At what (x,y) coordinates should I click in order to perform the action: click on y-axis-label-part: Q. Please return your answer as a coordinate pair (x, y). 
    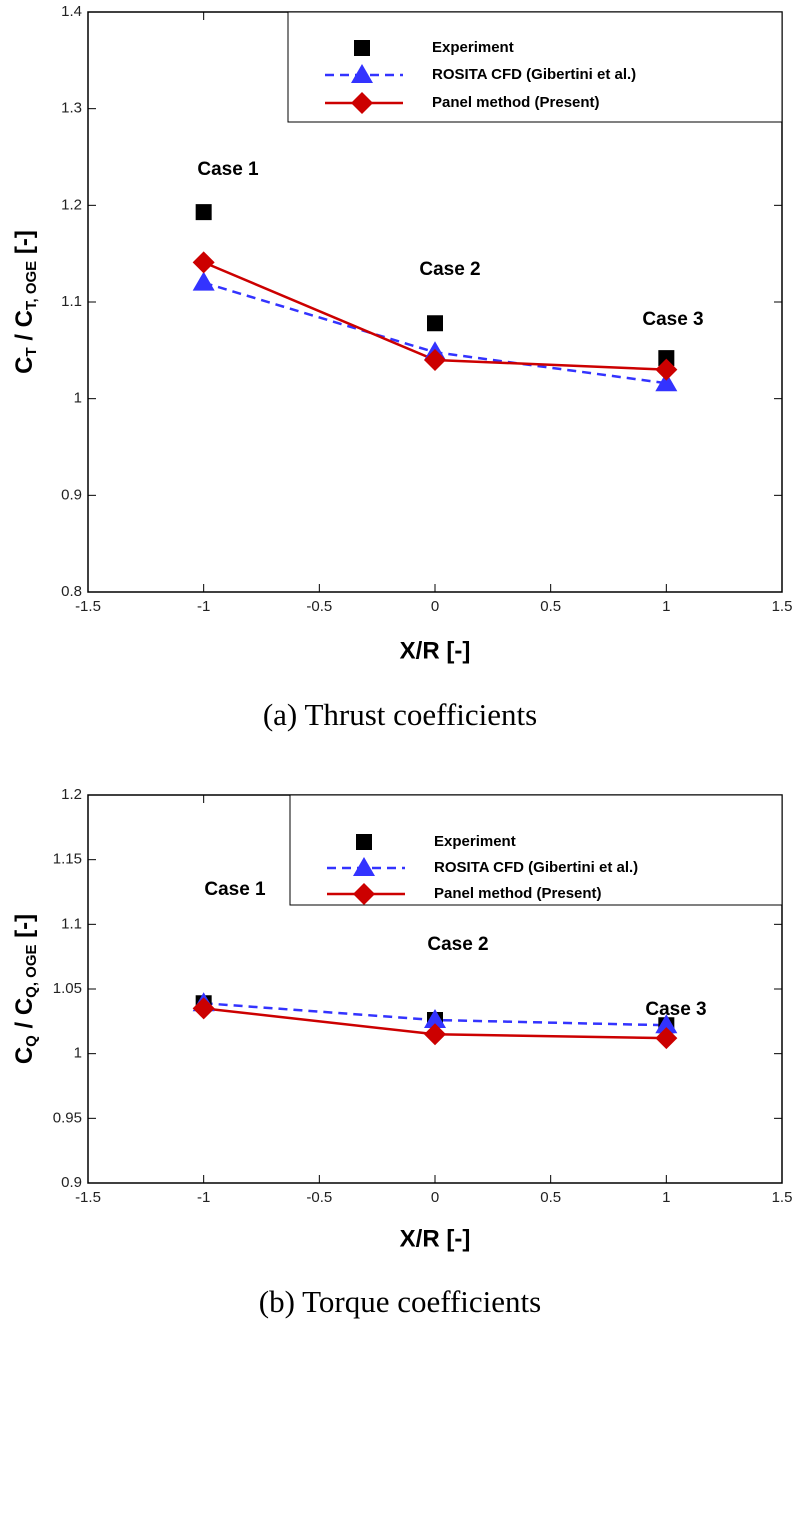
    Looking at the image, I should click on (31, 1041).